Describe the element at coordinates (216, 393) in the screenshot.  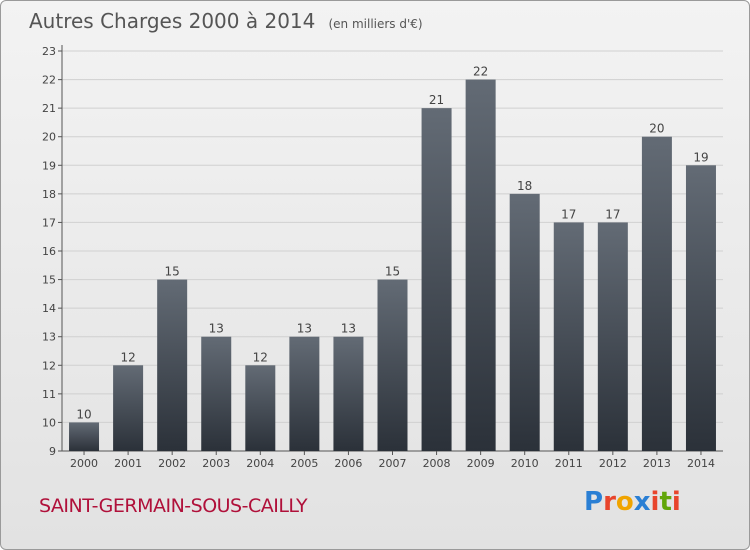
I see `bar-2003` at that location.